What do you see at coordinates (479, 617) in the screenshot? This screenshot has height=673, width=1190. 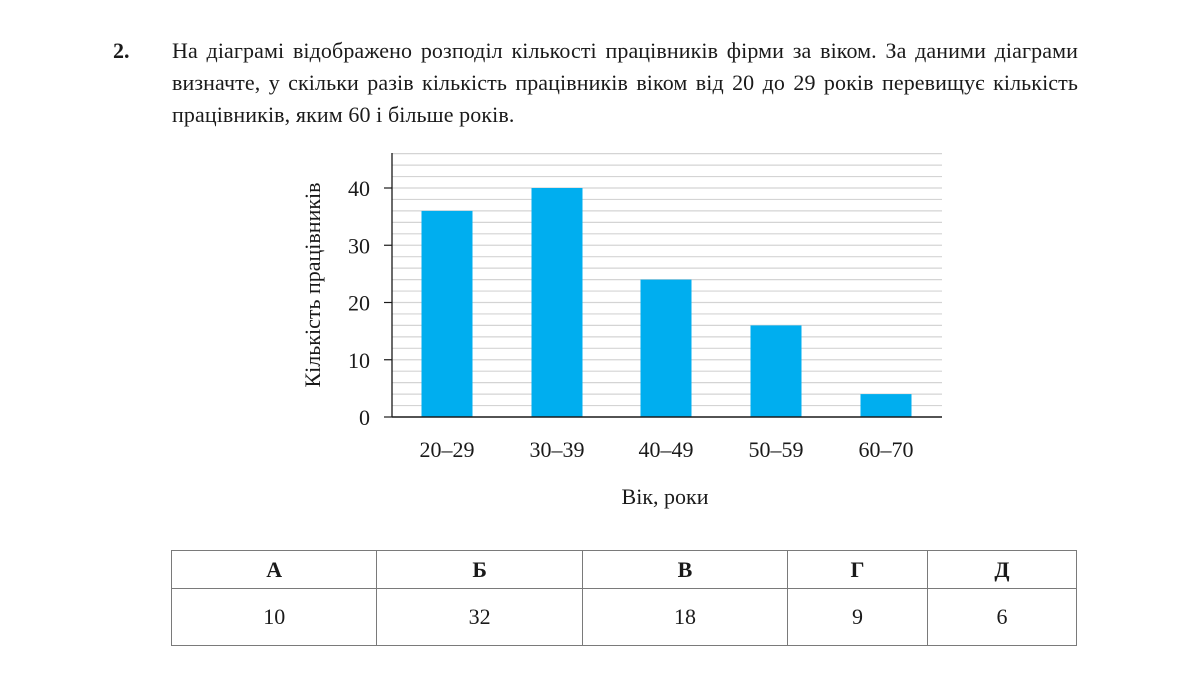 I see `answer-value: 32` at bounding box center [479, 617].